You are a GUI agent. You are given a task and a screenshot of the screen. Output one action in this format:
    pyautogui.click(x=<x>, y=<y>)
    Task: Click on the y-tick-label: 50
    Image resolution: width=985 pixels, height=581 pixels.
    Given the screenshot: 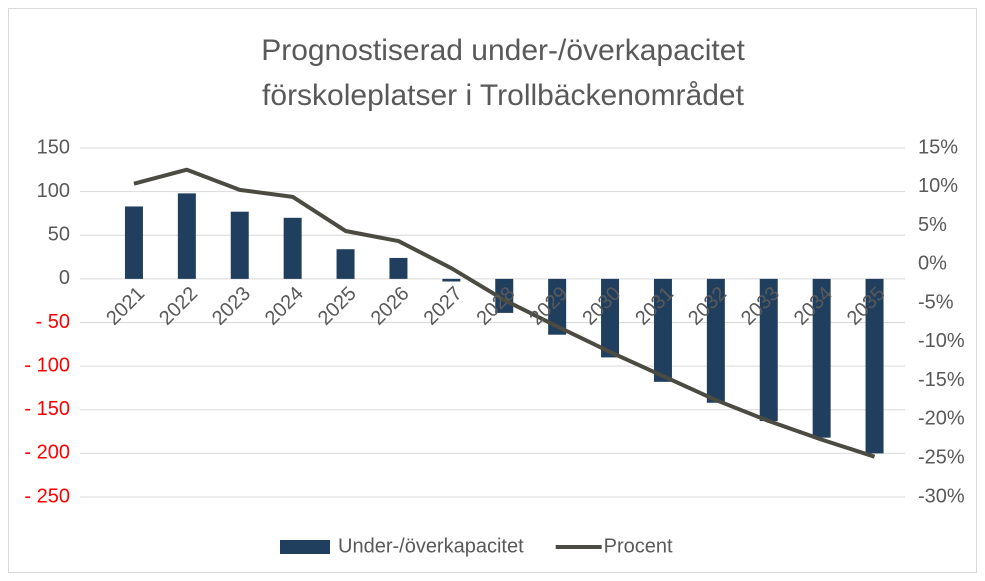 What is the action you would take?
    pyautogui.click(x=59, y=235)
    